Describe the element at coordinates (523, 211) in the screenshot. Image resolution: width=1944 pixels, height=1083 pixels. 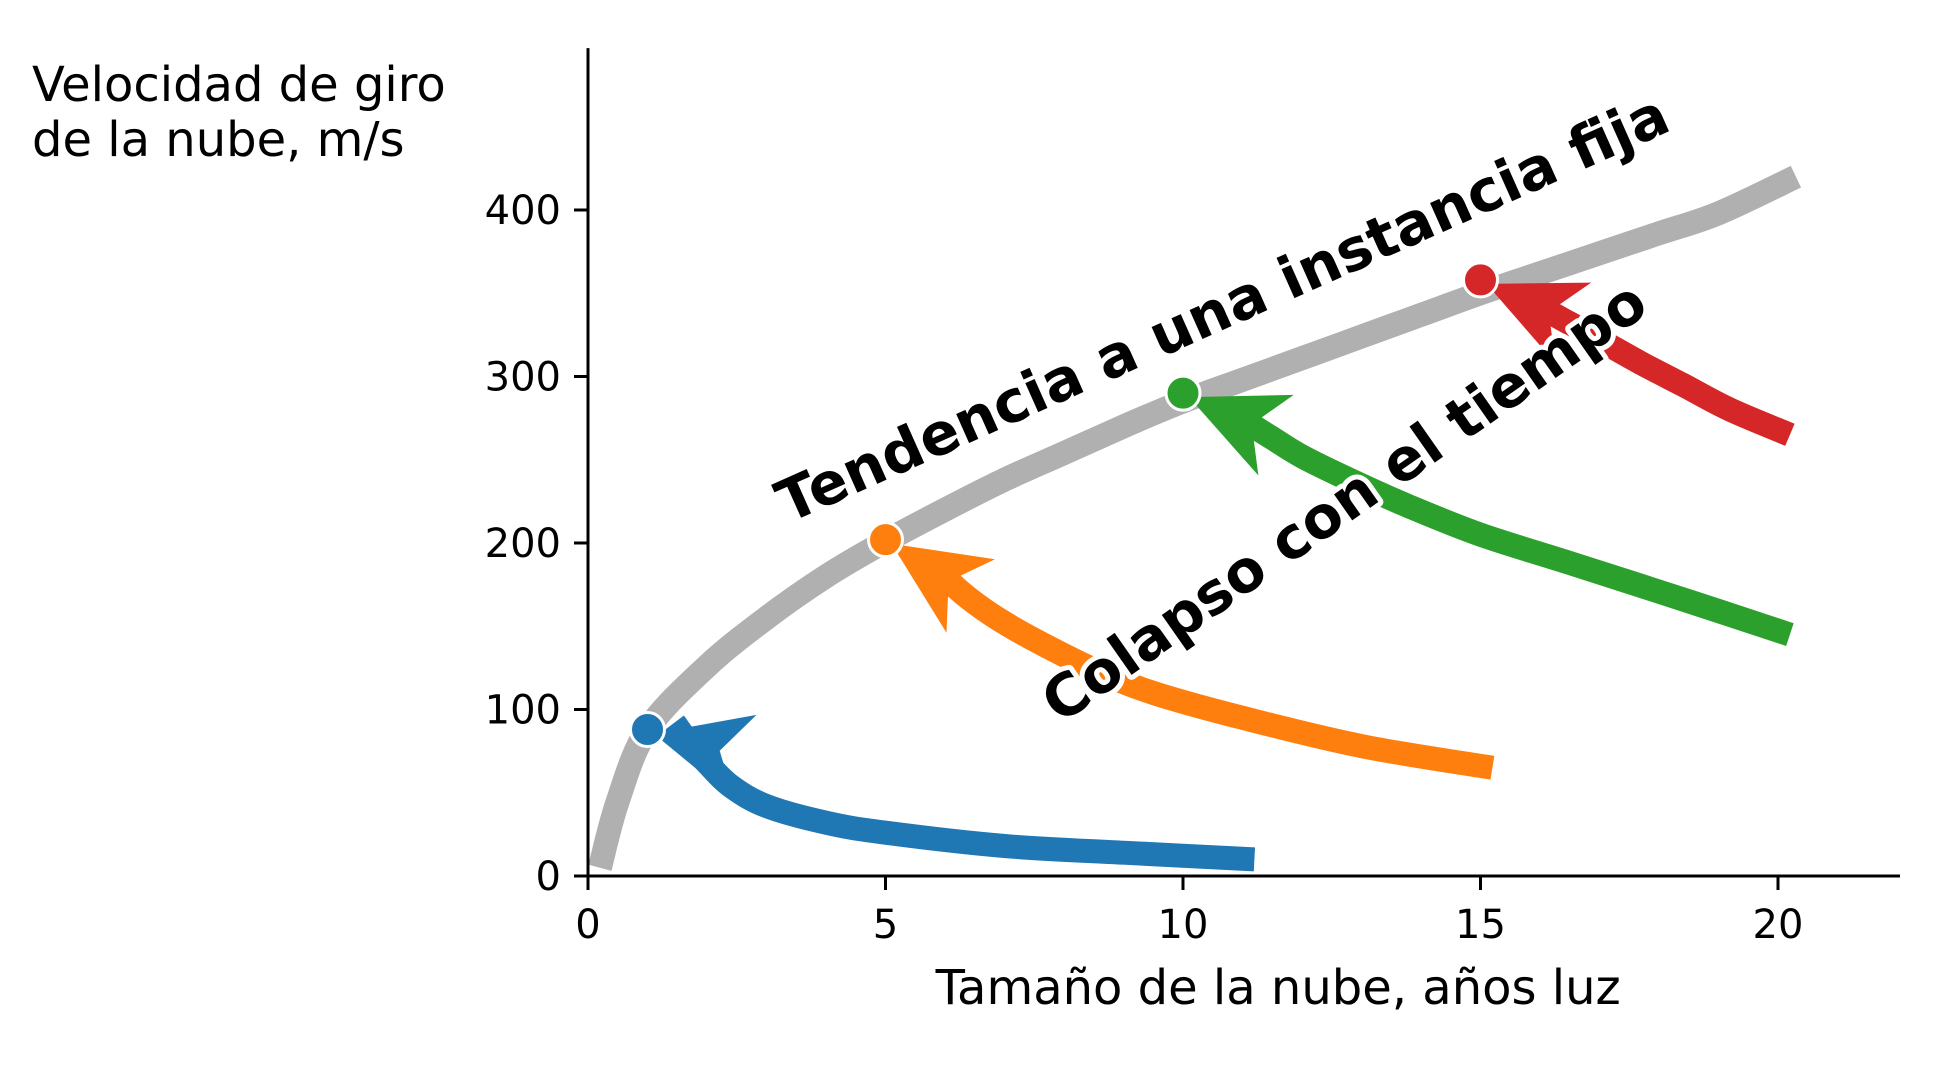
I see `y-tick-label: 400` at that location.